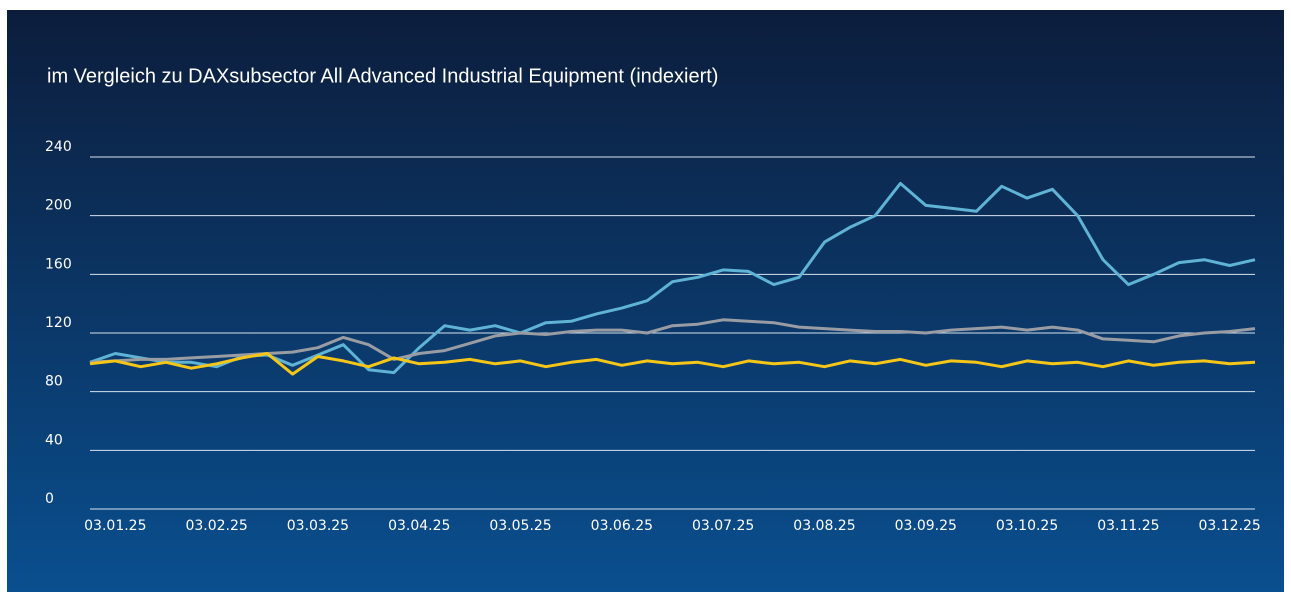 The image size is (1291, 595). I want to click on x-tick-label: 03.10.25, so click(1027, 526).